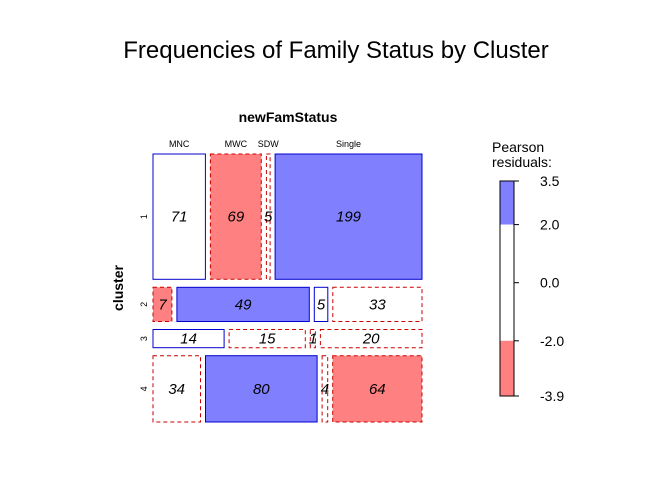 Image resolution: width=672 pixels, height=480 pixels. What do you see at coordinates (552, 396) in the screenshot?
I see `legend-tick-label: -3.9` at bounding box center [552, 396].